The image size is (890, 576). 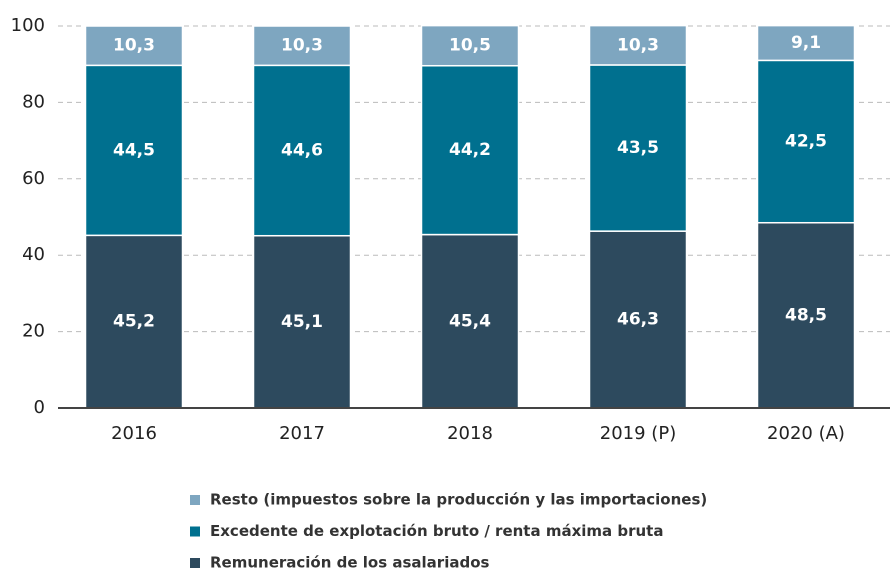 I want to click on y-tick-label: 80, so click(x=33, y=101).